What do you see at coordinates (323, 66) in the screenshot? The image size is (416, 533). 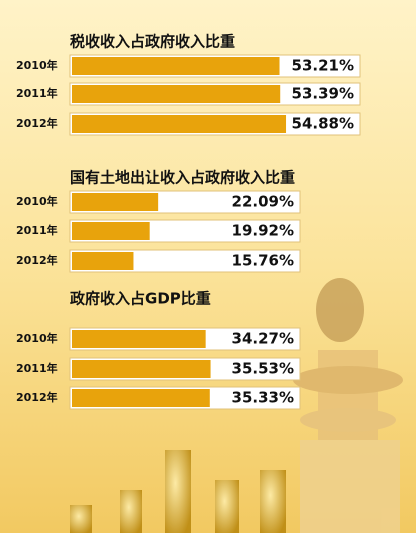 I see `value-label: 53.21%` at bounding box center [323, 66].